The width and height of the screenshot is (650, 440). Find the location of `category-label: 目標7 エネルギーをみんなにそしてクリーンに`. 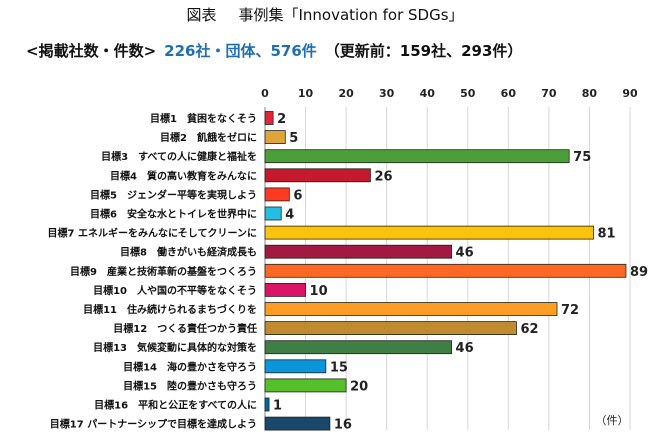

category-label: 目標7 エネルギーをみんなにそしてクリーンに is located at coordinates (152, 233).